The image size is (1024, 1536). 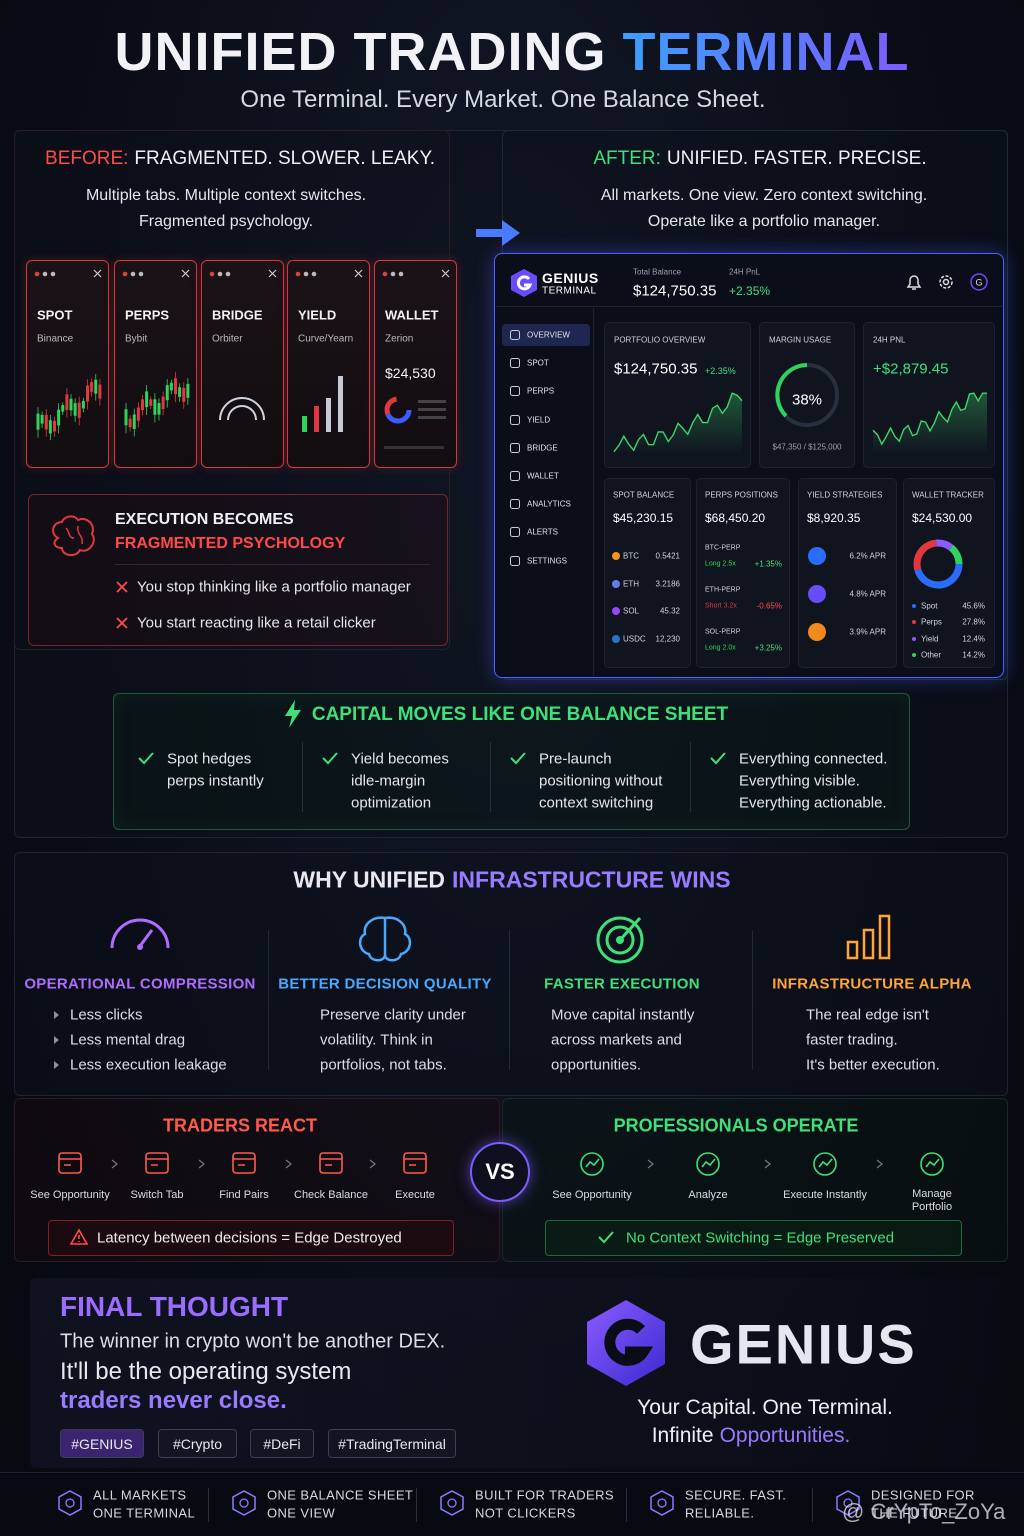 I want to click on tagline-highlight: Opportunities., so click(x=785, y=1435).